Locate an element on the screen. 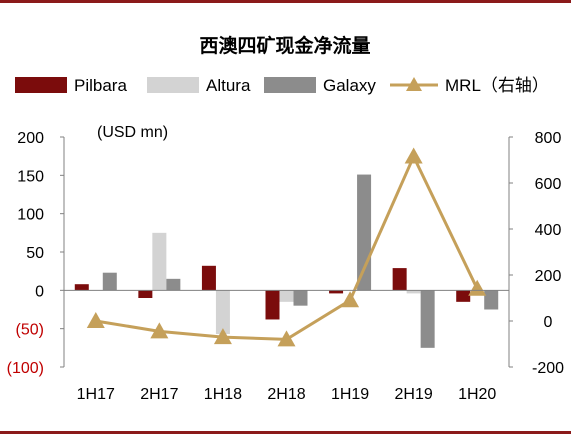 This screenshot has height=434, width=571. legend-marker-mrl is located at coordinates (414, 84).